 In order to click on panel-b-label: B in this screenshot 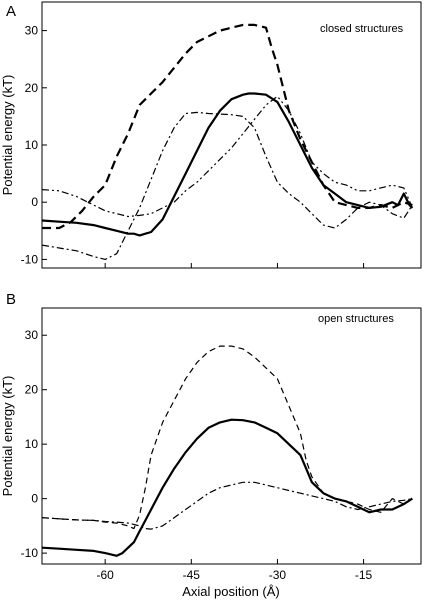, I will do `click(11, 299)`.